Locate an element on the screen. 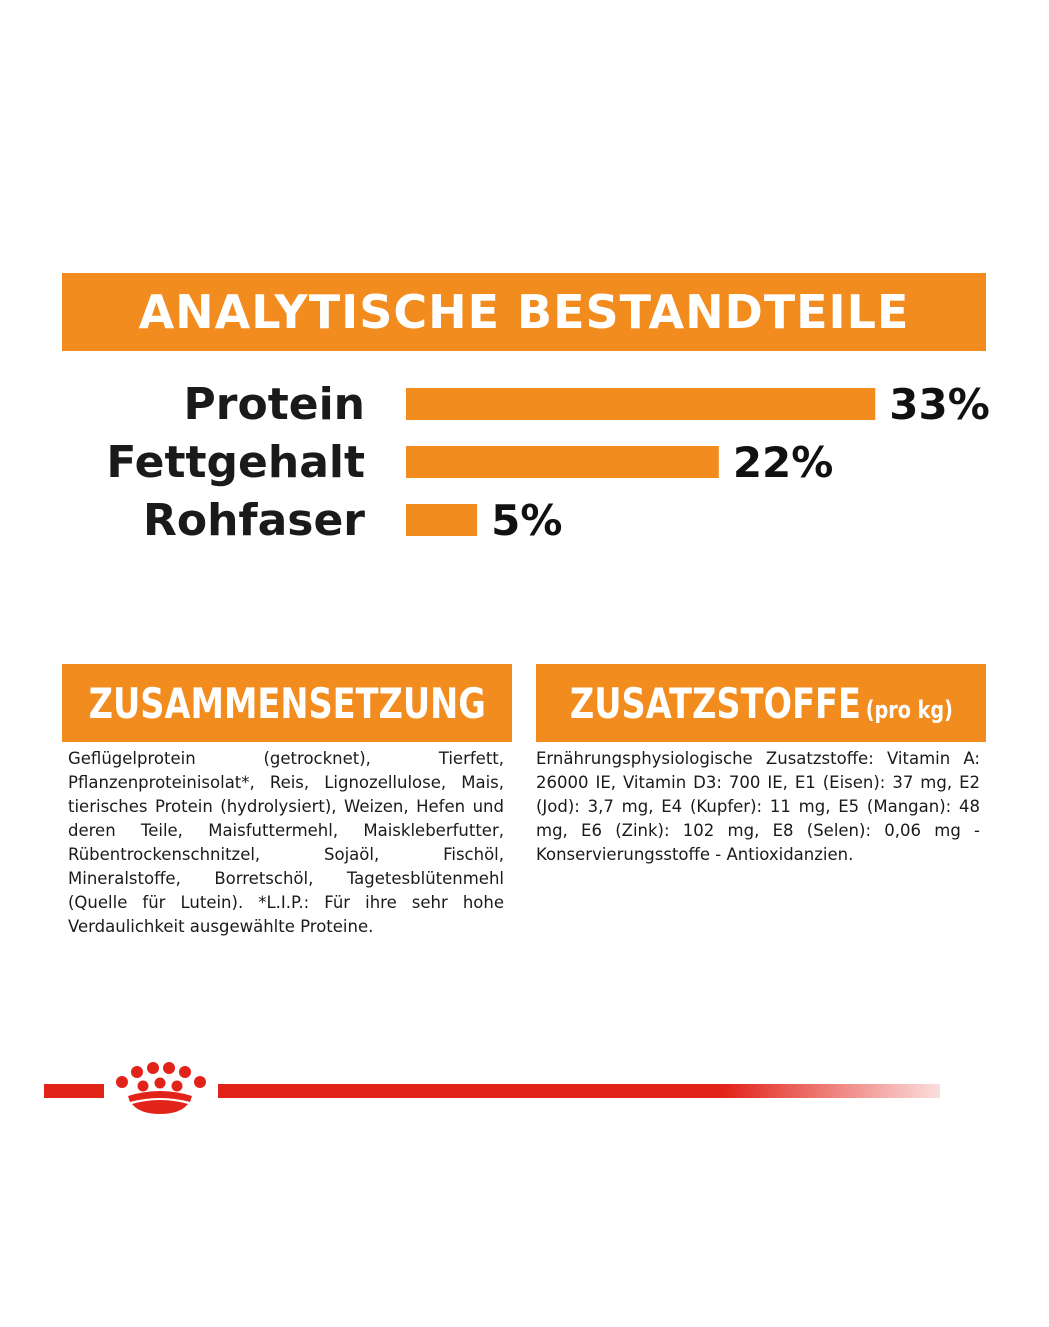  bar-label-protein: Protein is located at coordinates (274, 404).